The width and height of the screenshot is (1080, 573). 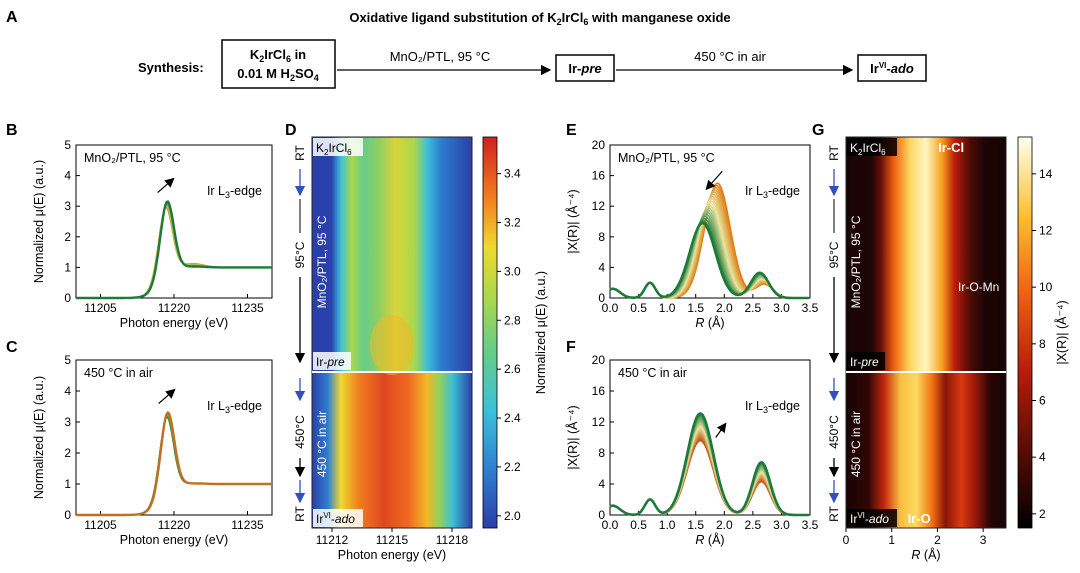 I want to click on x-tick-label: 3.5, so click(x=810, y=525).